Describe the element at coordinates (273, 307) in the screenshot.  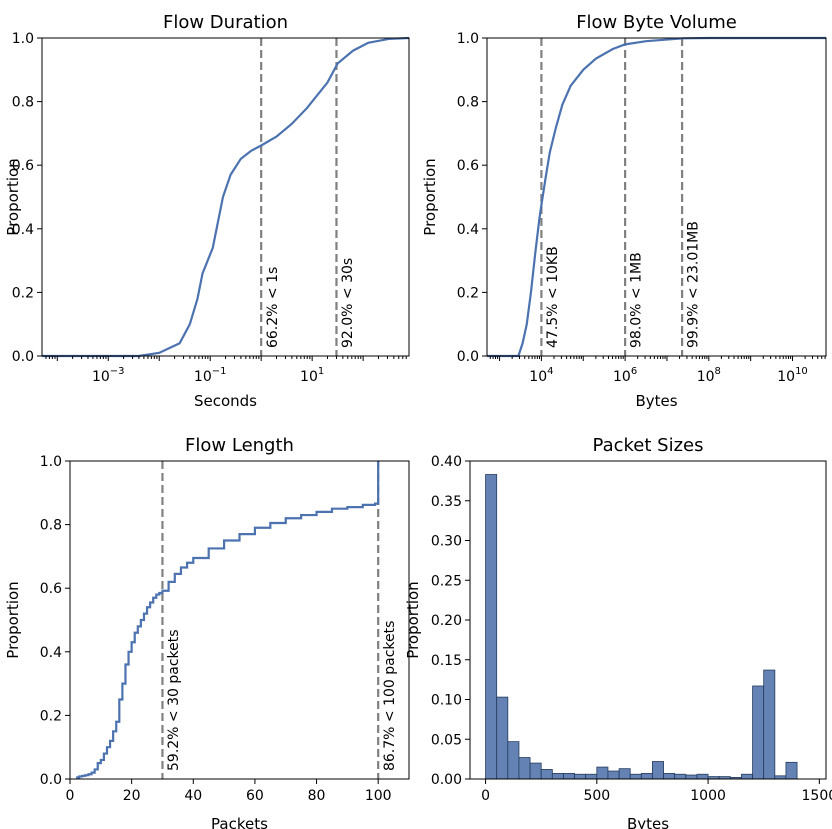
I see `reference-line-label: 66.2% < 1s` at that location.